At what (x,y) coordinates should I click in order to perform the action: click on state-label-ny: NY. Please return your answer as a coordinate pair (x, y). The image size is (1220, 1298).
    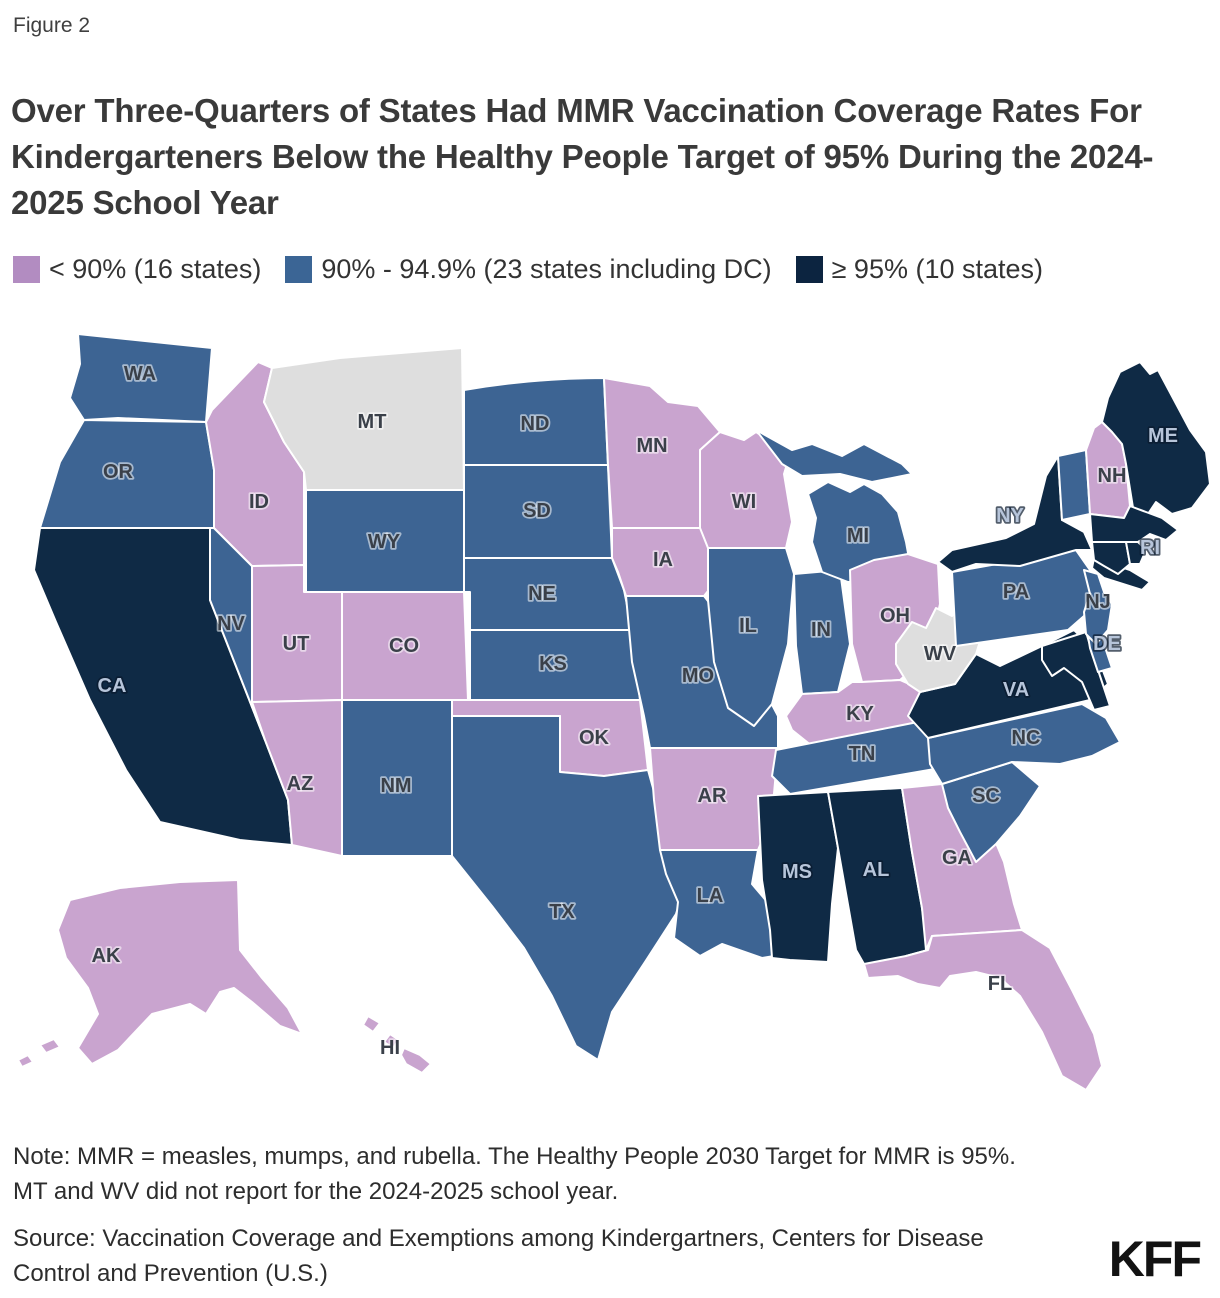
    Looking at the image, I should click on (1010, 516).